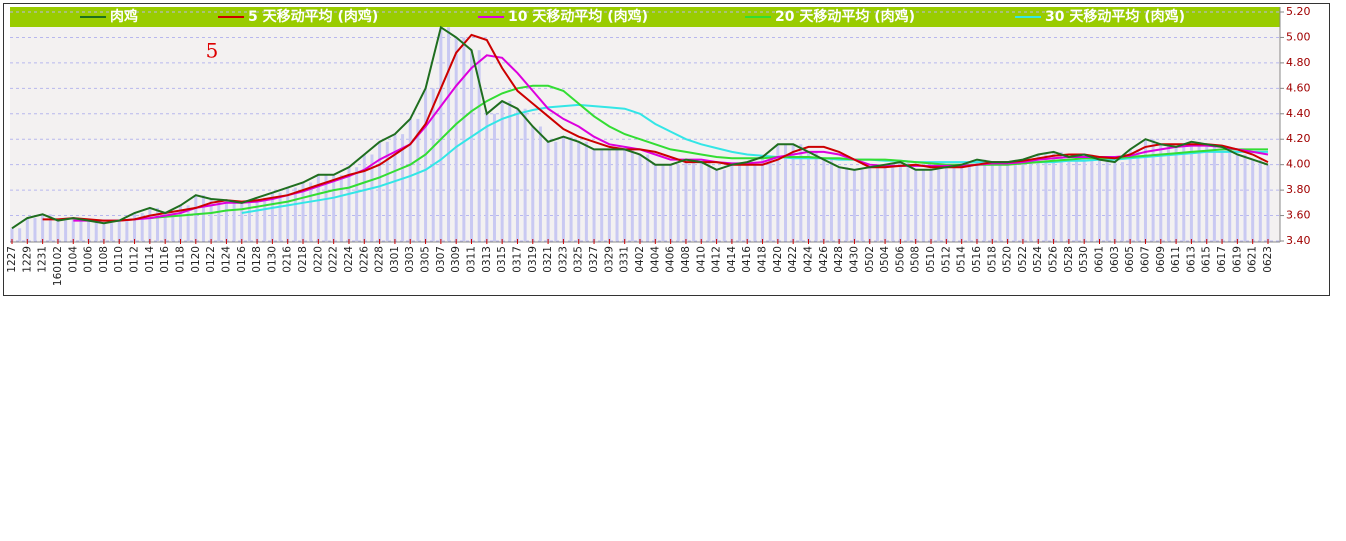  I want to click on x-tick-label: 0410, so click(701, 259).